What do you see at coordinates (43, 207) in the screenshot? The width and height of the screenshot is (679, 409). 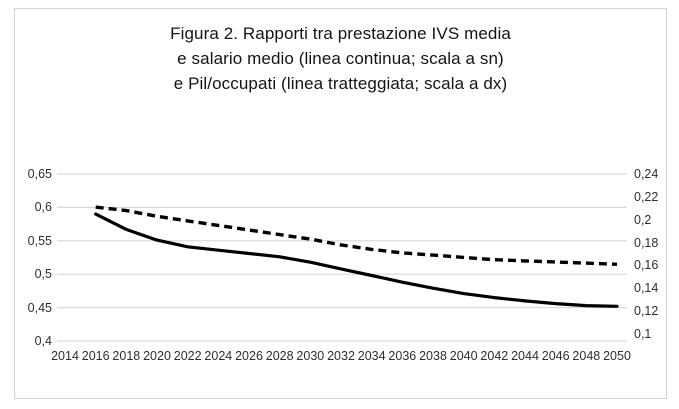 I see `left-axis-tick-label: 0,6` at bounding box center [43, 207].